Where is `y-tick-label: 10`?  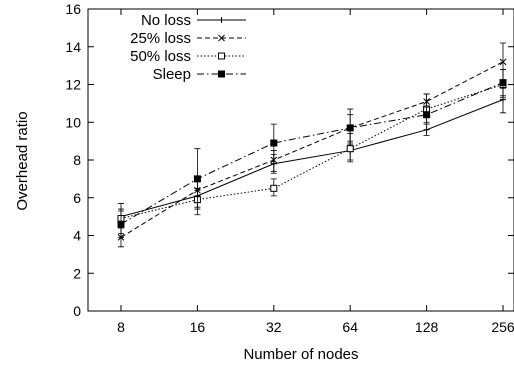
y-tick-label: 10 is located at coordinates (73, 122).